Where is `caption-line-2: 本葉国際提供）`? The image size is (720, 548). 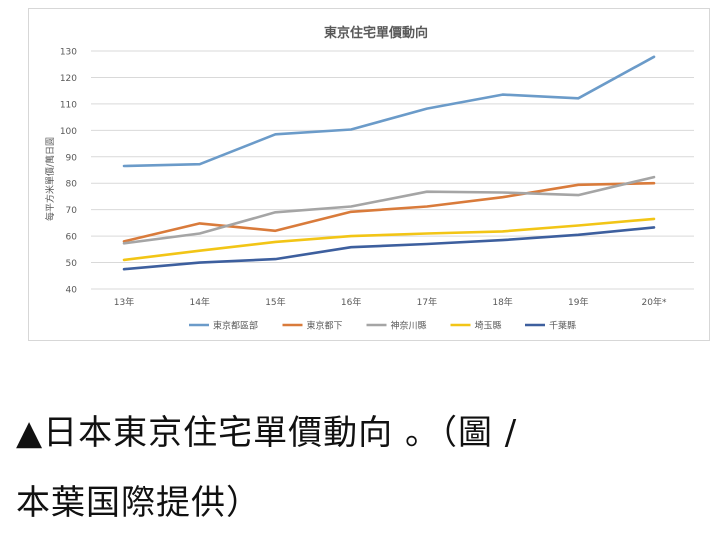
caption-line-2: 本葉国際提供） is located at coordinates (138, 503).